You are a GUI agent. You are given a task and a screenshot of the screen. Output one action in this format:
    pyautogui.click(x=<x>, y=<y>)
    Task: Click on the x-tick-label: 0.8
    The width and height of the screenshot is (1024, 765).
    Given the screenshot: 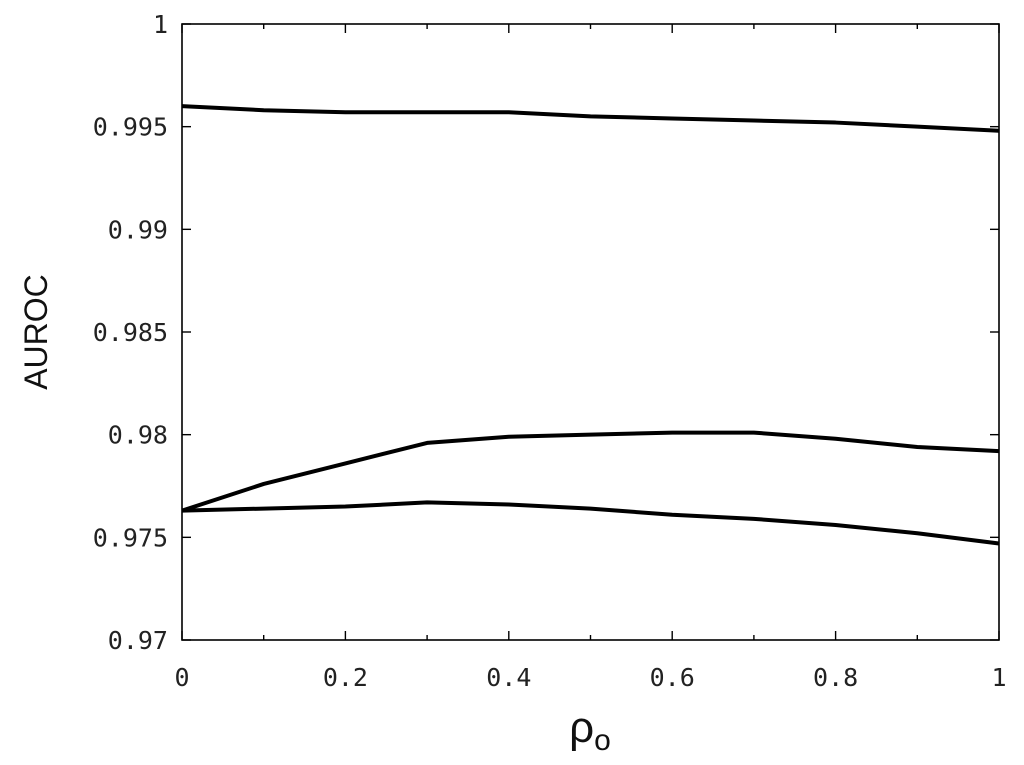 What is the action you would take?
    pyautogui.click(x=835, y=677)
    